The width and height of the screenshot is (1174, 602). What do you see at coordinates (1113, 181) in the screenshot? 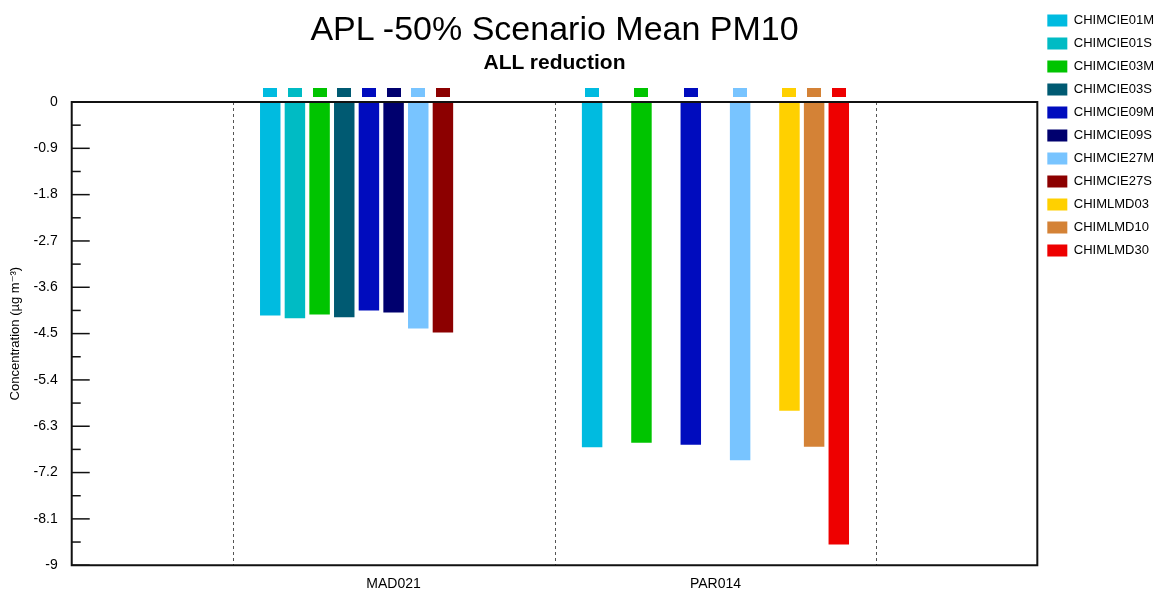
I see `legend-label: CHIMCIE27S` at bounding box center [1113, 181].